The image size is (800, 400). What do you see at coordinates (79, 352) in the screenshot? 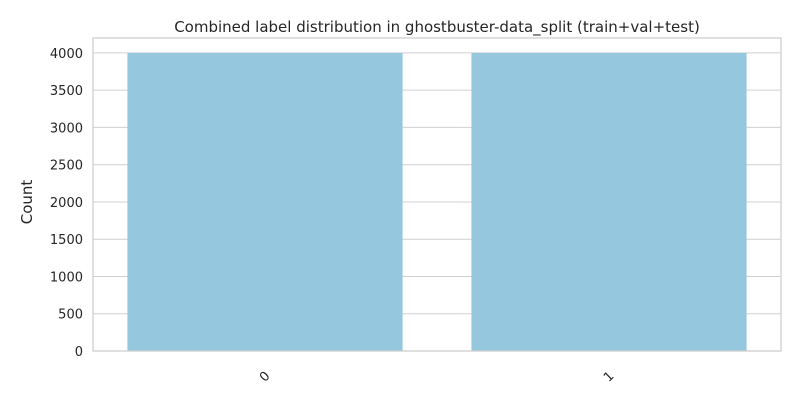
I see `y-tick-label: 0` at bounding box center [79, 352].